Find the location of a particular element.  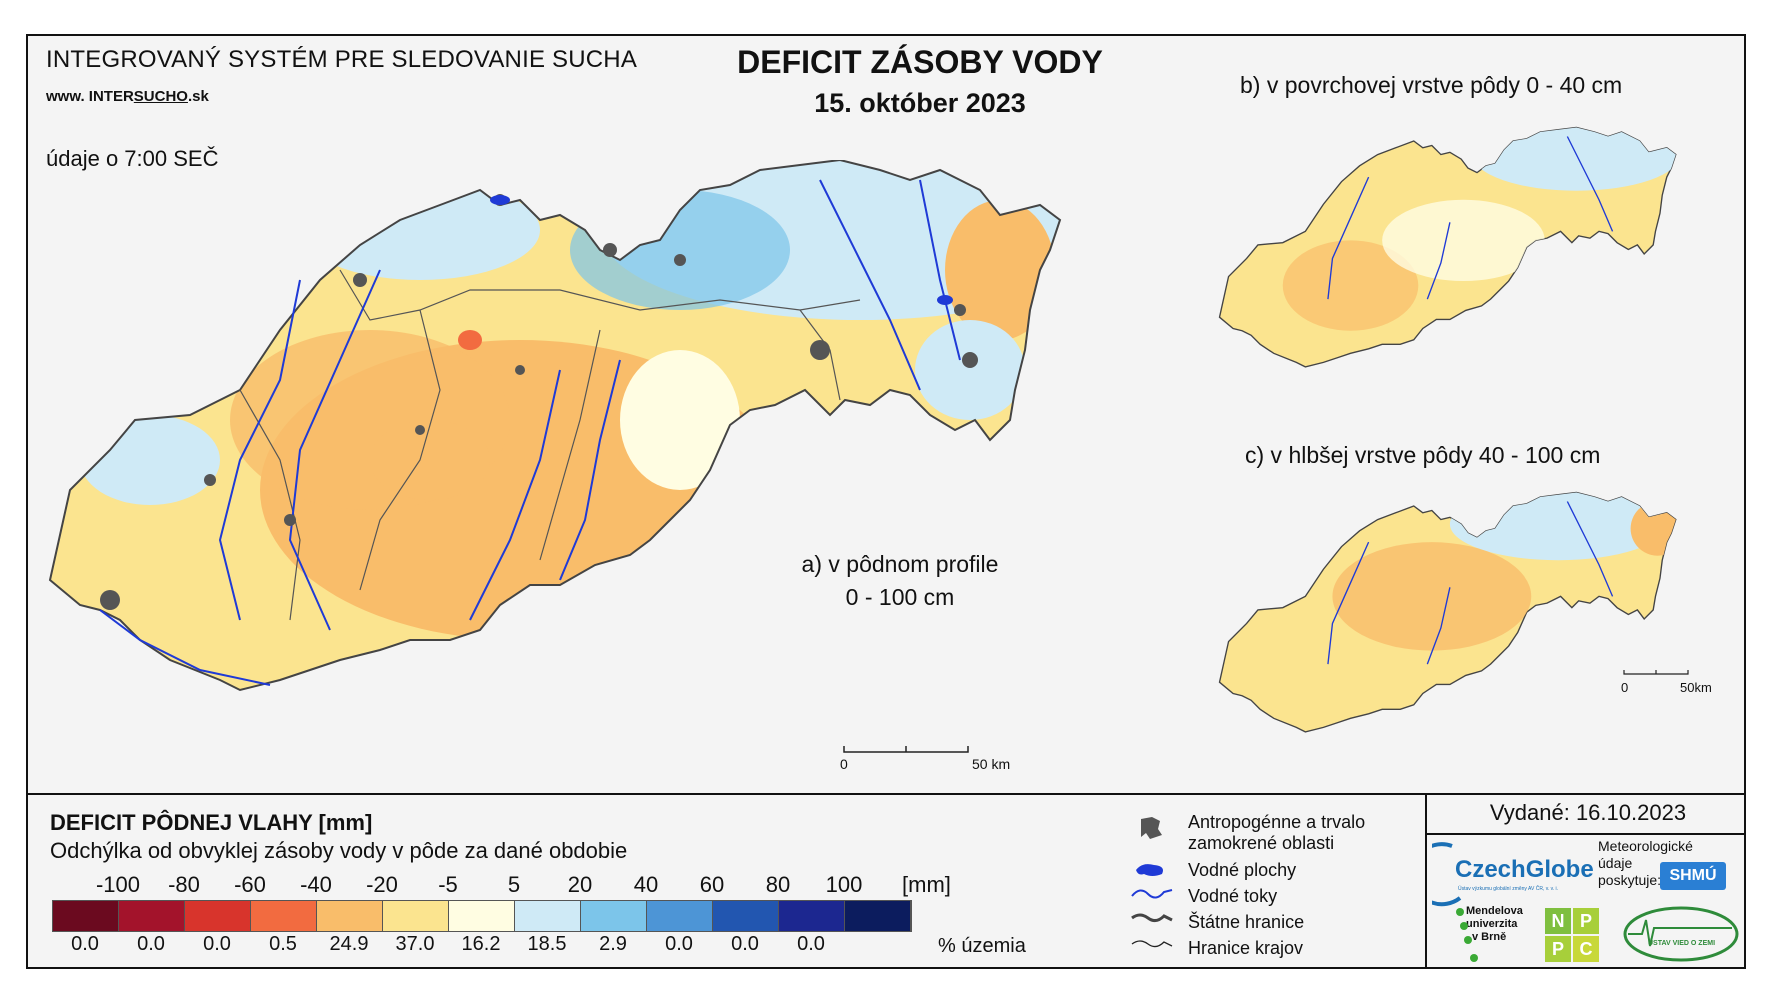

issued-box is located at coordinates (1585, 881).